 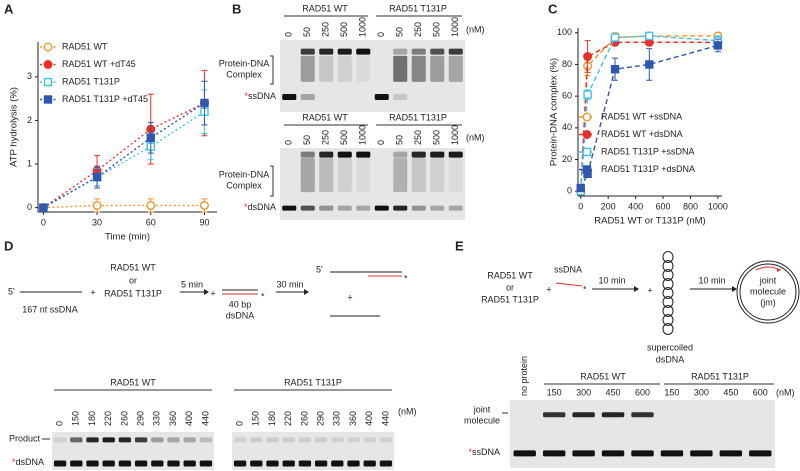 What do you see at coordinates (524, 376) in the screenshot?
I see `lane-label: no protein` at bounding box center [524, 376].